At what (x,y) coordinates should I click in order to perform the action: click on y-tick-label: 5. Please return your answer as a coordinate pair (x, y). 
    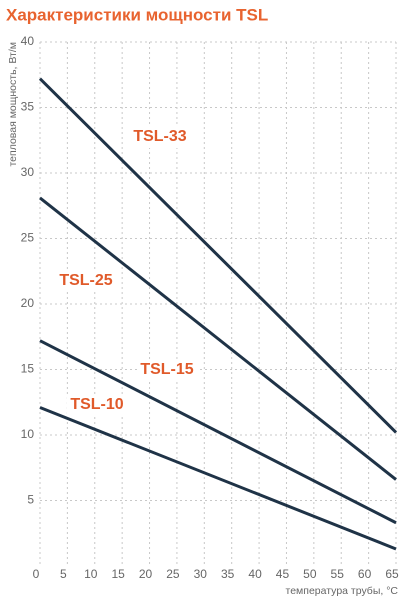
    Looking at the image, I should click on (30, 500).